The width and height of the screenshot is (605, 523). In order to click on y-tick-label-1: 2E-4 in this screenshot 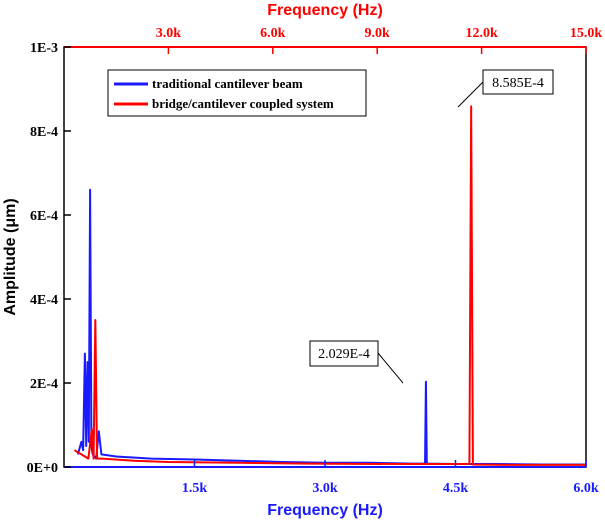, I will do `click(44, 384)`.